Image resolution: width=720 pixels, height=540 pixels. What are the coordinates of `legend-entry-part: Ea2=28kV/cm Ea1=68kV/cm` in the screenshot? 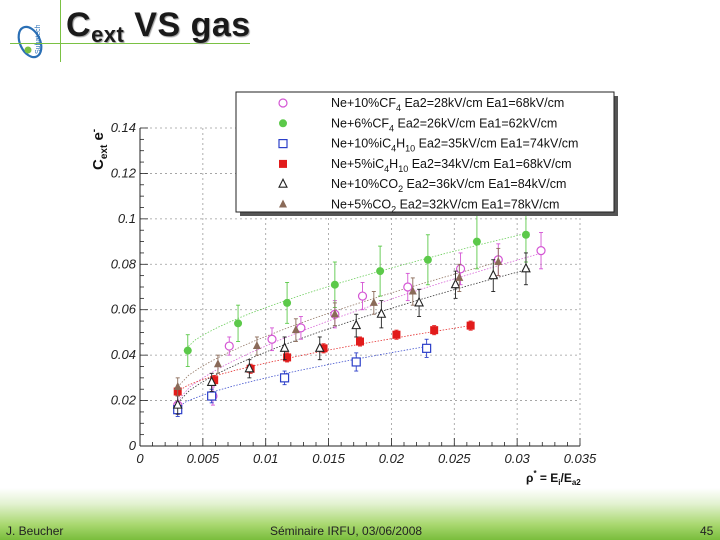 It's located at (482, 103).